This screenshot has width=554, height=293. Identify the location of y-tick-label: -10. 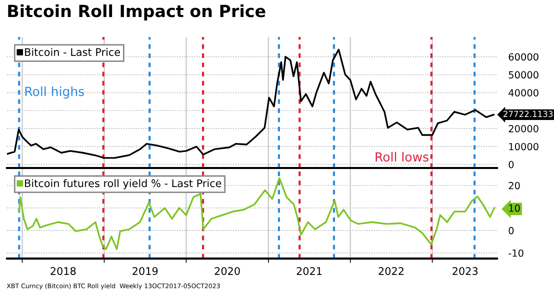
(516, 253).